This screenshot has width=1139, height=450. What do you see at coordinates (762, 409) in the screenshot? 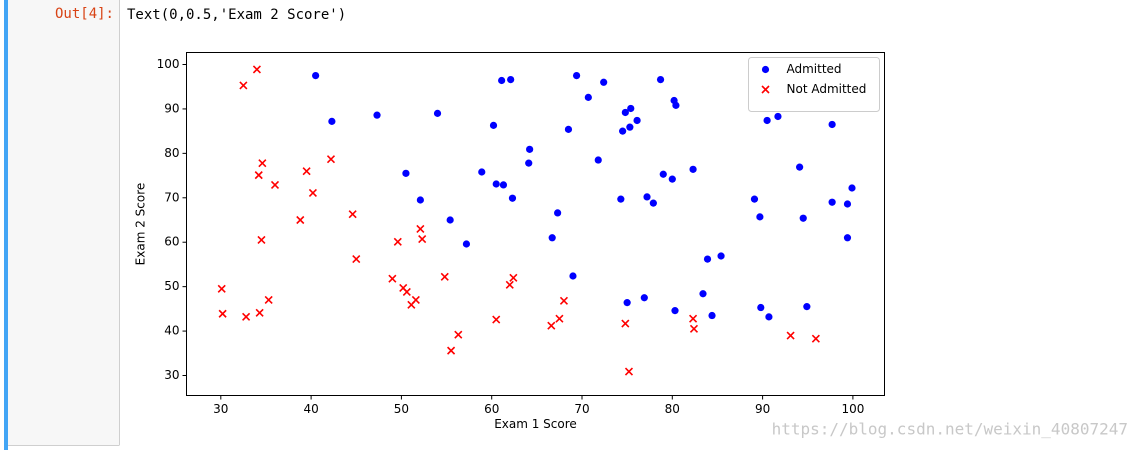
I see `x-tick-label: 90` at bounding box center [762, 409].